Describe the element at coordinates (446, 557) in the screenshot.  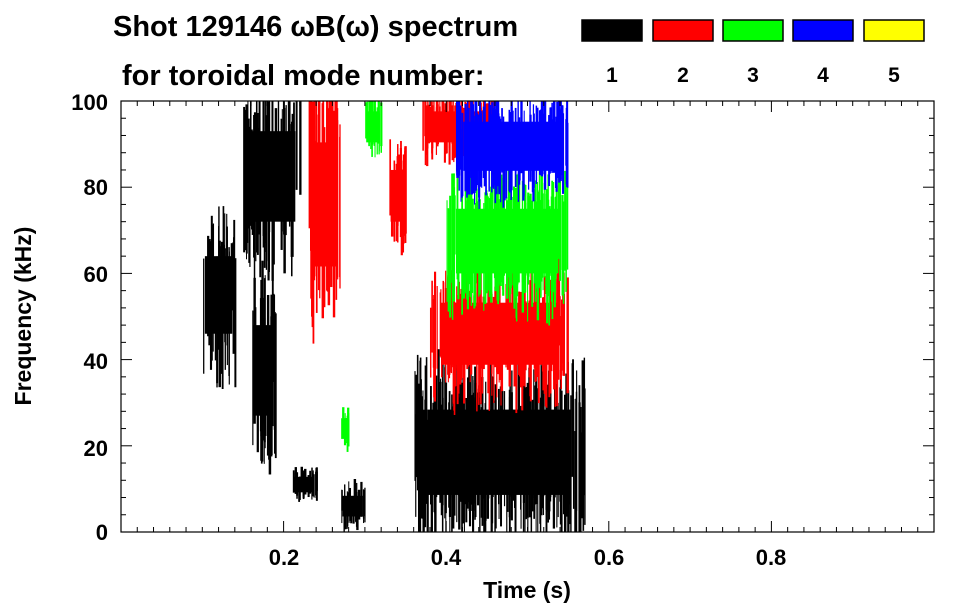
I see `x-tick-label-0.4: 0.4` at that location.